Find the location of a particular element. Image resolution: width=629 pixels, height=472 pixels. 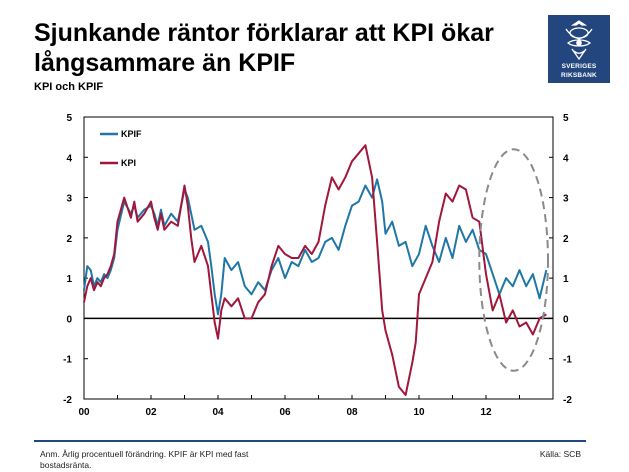

legend: KPIF KPI is located at coordinates (121, 148).